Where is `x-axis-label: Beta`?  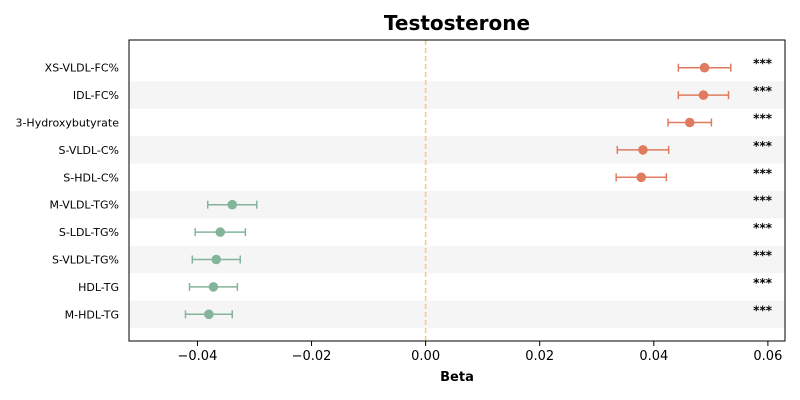 x-axis-label: Beta is located at coordinates (457, 377).